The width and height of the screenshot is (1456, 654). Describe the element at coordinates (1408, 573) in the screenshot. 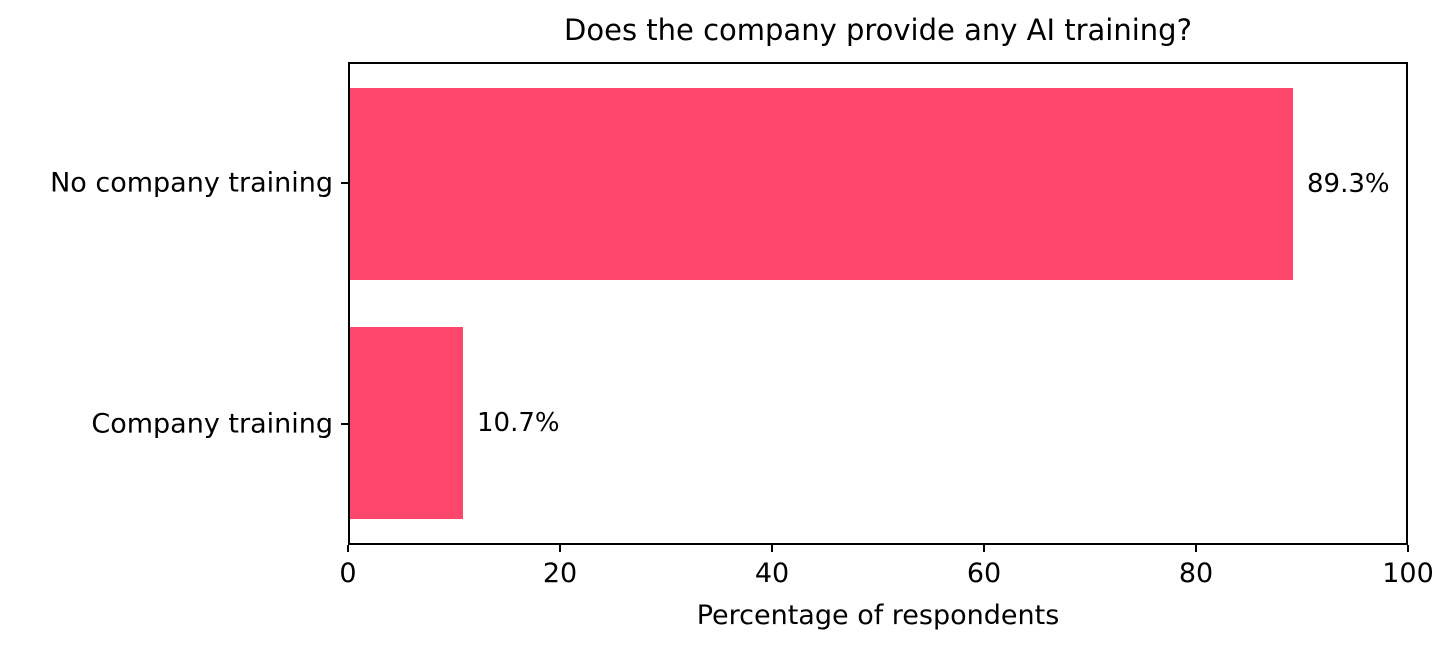

I see `x-tick-label: 100` at that location.